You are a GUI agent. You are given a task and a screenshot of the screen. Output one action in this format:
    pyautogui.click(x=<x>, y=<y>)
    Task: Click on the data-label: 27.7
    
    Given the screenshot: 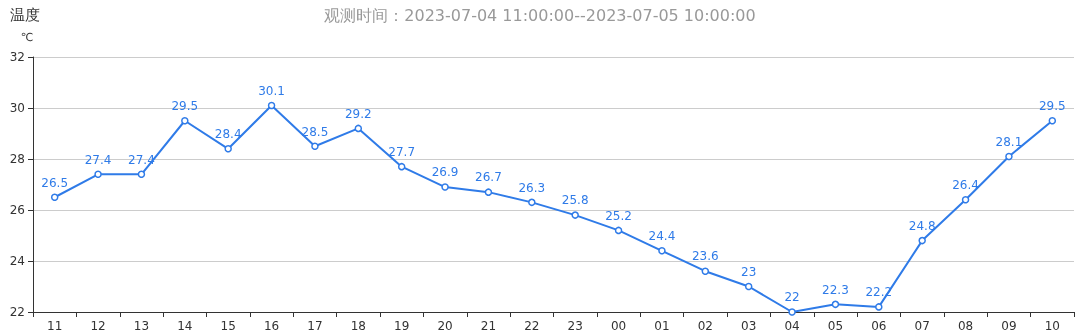 What is the action you would take?
    pyautogui.click(x=402, y=151)
    